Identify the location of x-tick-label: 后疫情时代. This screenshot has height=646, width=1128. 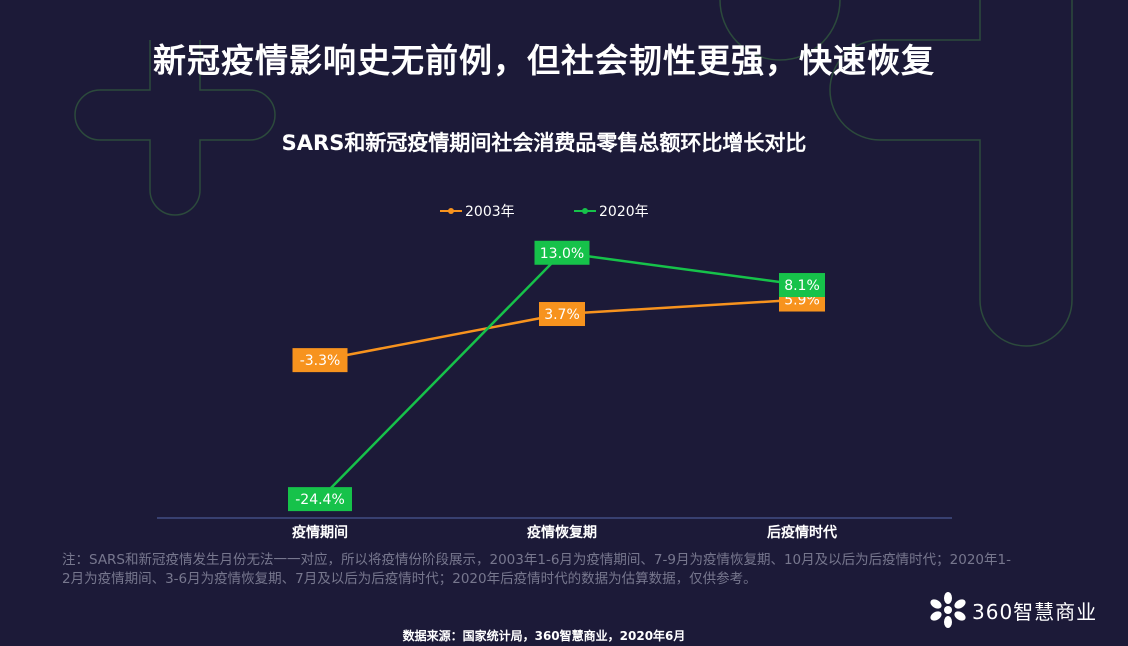
(802, 532).